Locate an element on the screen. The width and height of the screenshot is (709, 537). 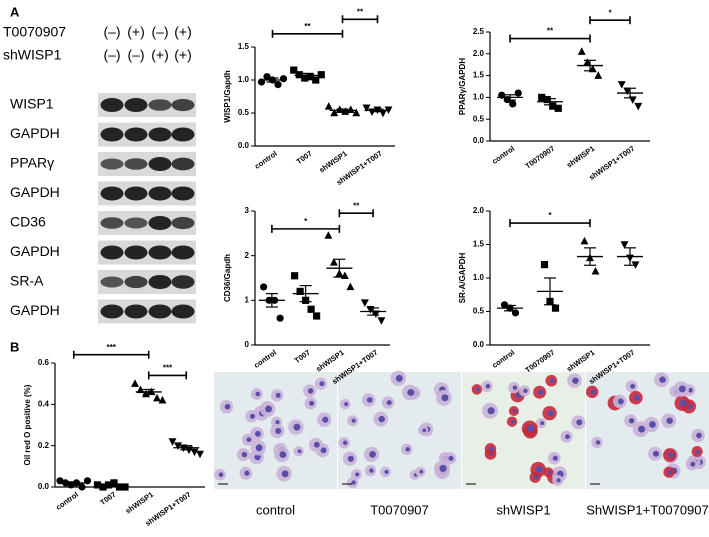
micrograph-caption: T0070907 is located at coordinates (399, 509).